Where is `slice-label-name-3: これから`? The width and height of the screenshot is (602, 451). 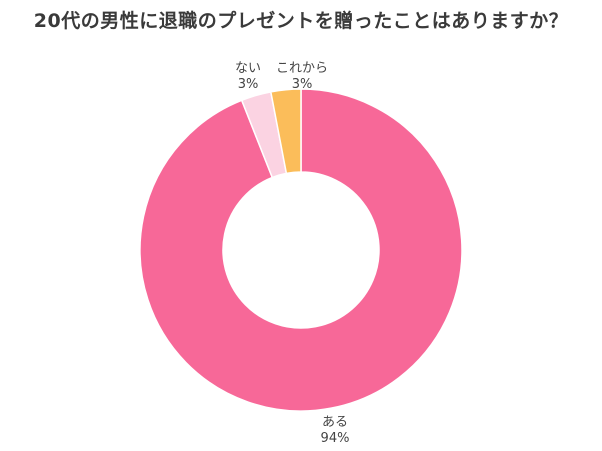
slice-label-name-3: これから is located at coordinates (302, 68).